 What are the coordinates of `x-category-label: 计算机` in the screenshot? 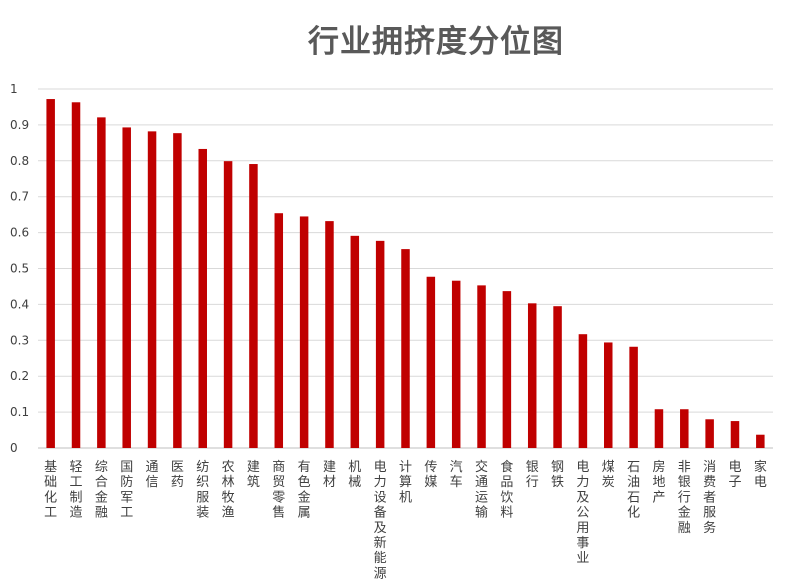 It's located at (405, 482).